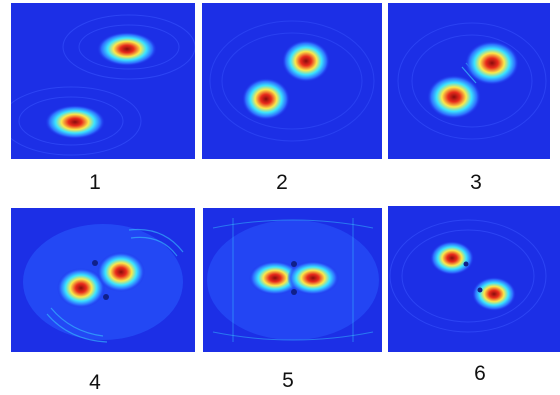 This screenshot has height=395, width=560. What do you see at coordinates (476, 182) in the screenshot?
I see `panel-3-label: 3` at bounding box center [476, 182].